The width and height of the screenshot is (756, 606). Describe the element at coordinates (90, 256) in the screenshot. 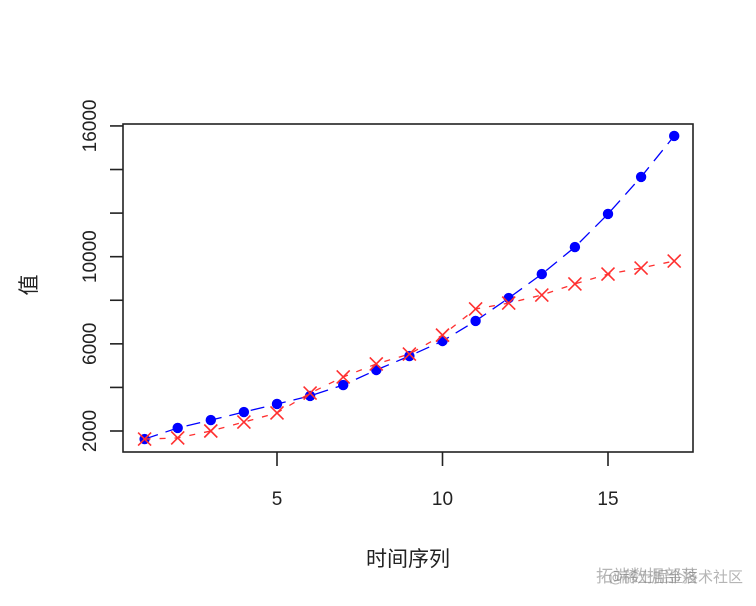

I see `y-tick-label: 10000` at that location.